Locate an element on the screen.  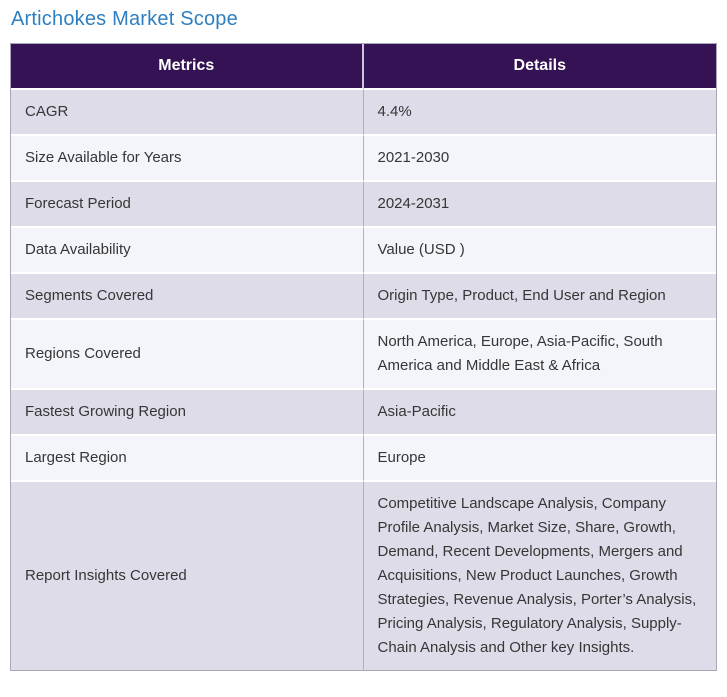
table-row: Largest Region Europe is located at coordinates (363, 459).